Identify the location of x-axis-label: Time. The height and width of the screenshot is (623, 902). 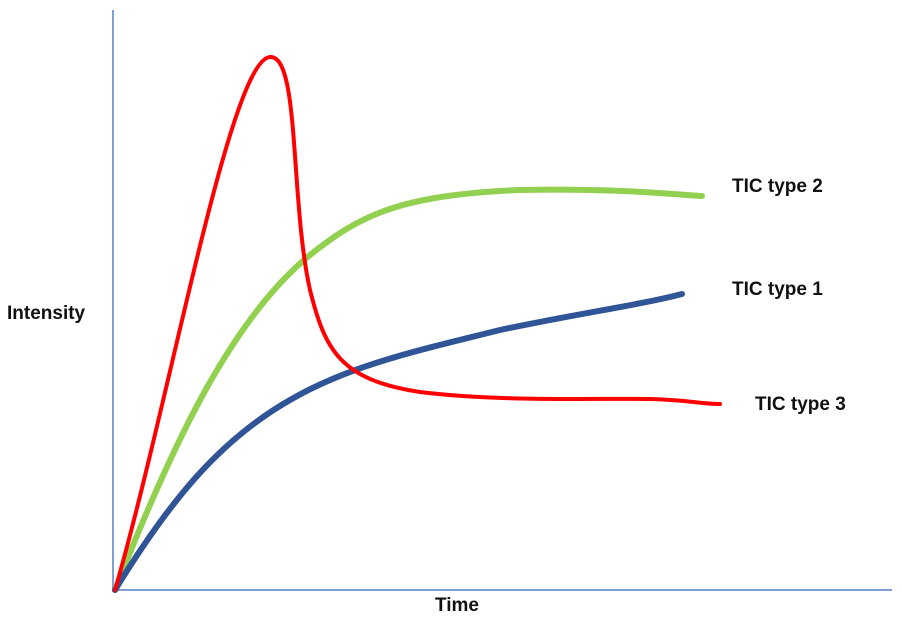
(457, 605).